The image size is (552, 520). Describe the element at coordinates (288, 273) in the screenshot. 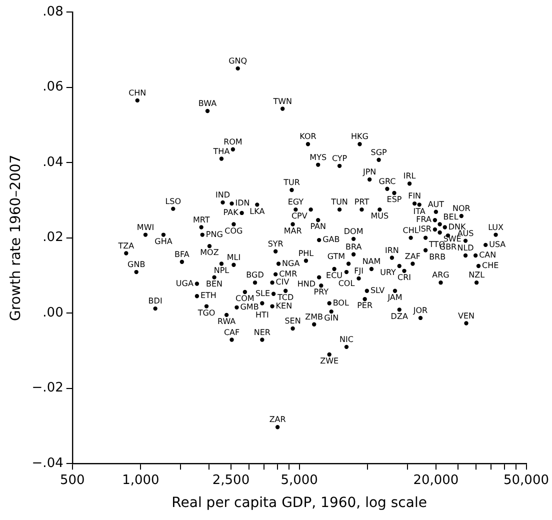

I see `data-label: CMR` at that location.